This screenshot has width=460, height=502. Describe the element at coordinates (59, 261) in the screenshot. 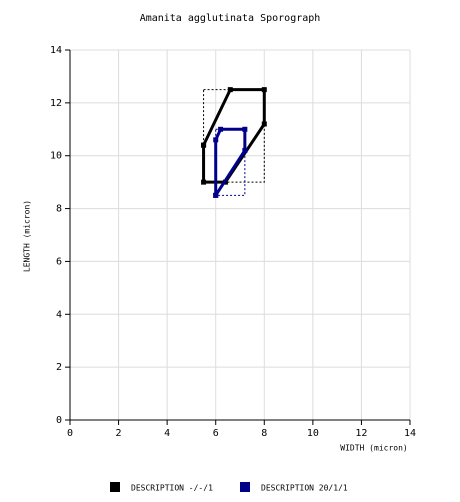

I see `y-tick-label: 6` at that location.